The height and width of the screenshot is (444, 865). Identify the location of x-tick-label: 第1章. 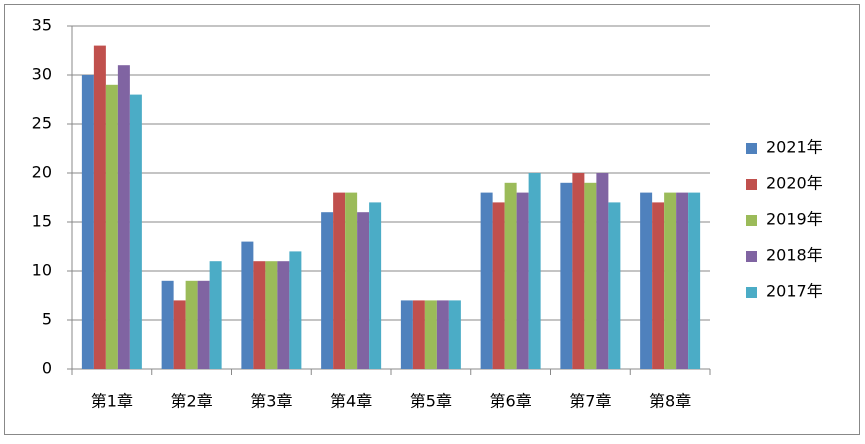
(112, 401).